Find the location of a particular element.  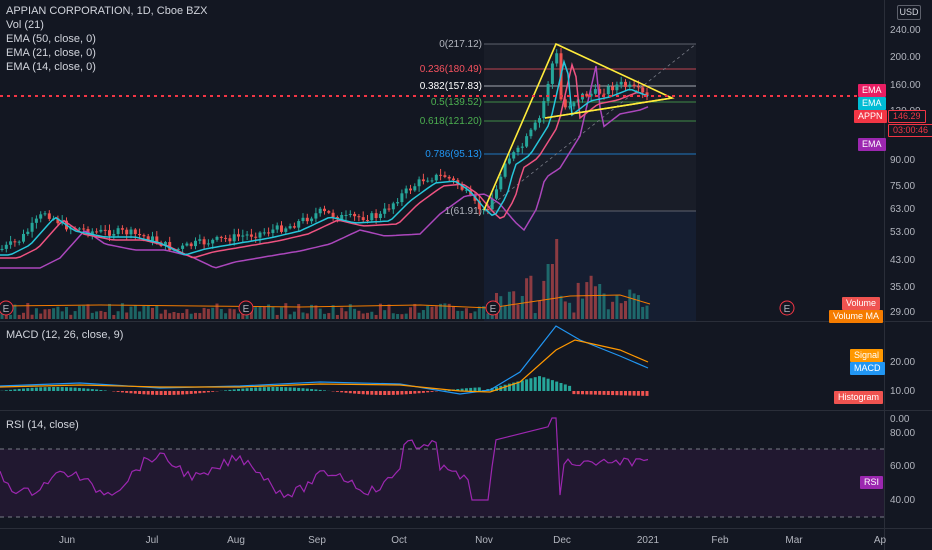

legend-volume: Vol (21) is located at coordinates (25, 25).